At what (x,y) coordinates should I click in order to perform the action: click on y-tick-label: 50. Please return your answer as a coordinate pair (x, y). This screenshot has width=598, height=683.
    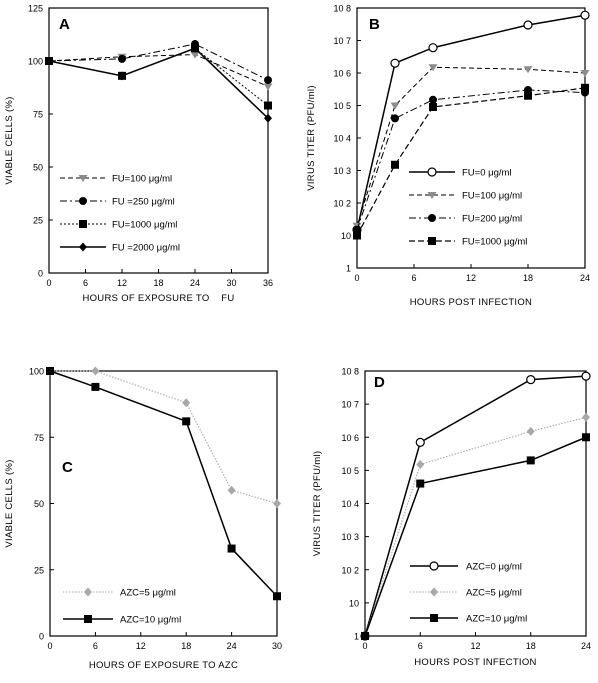
    Looking at the image, I should click on (38, 168).